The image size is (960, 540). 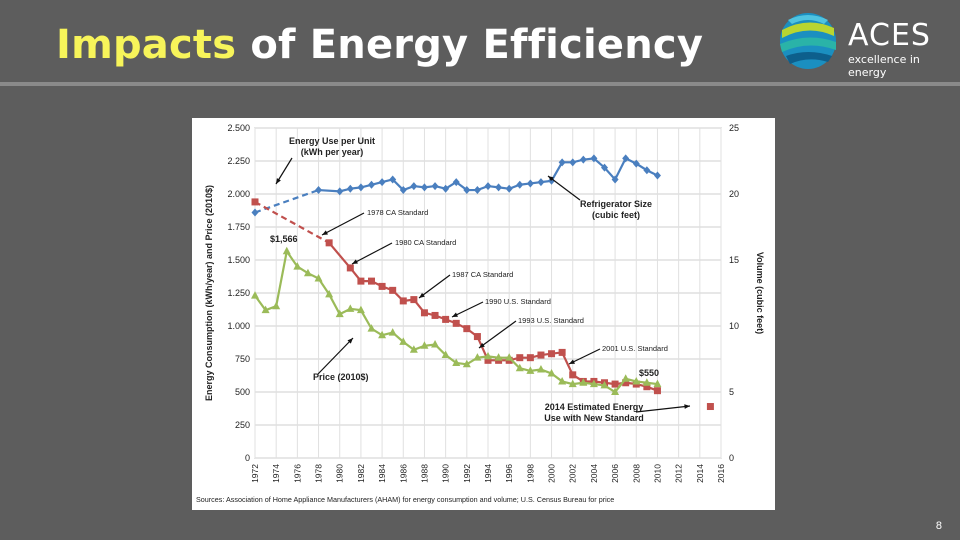 I want to click on x-tick-label: 2016, so click(x=721, y=473).